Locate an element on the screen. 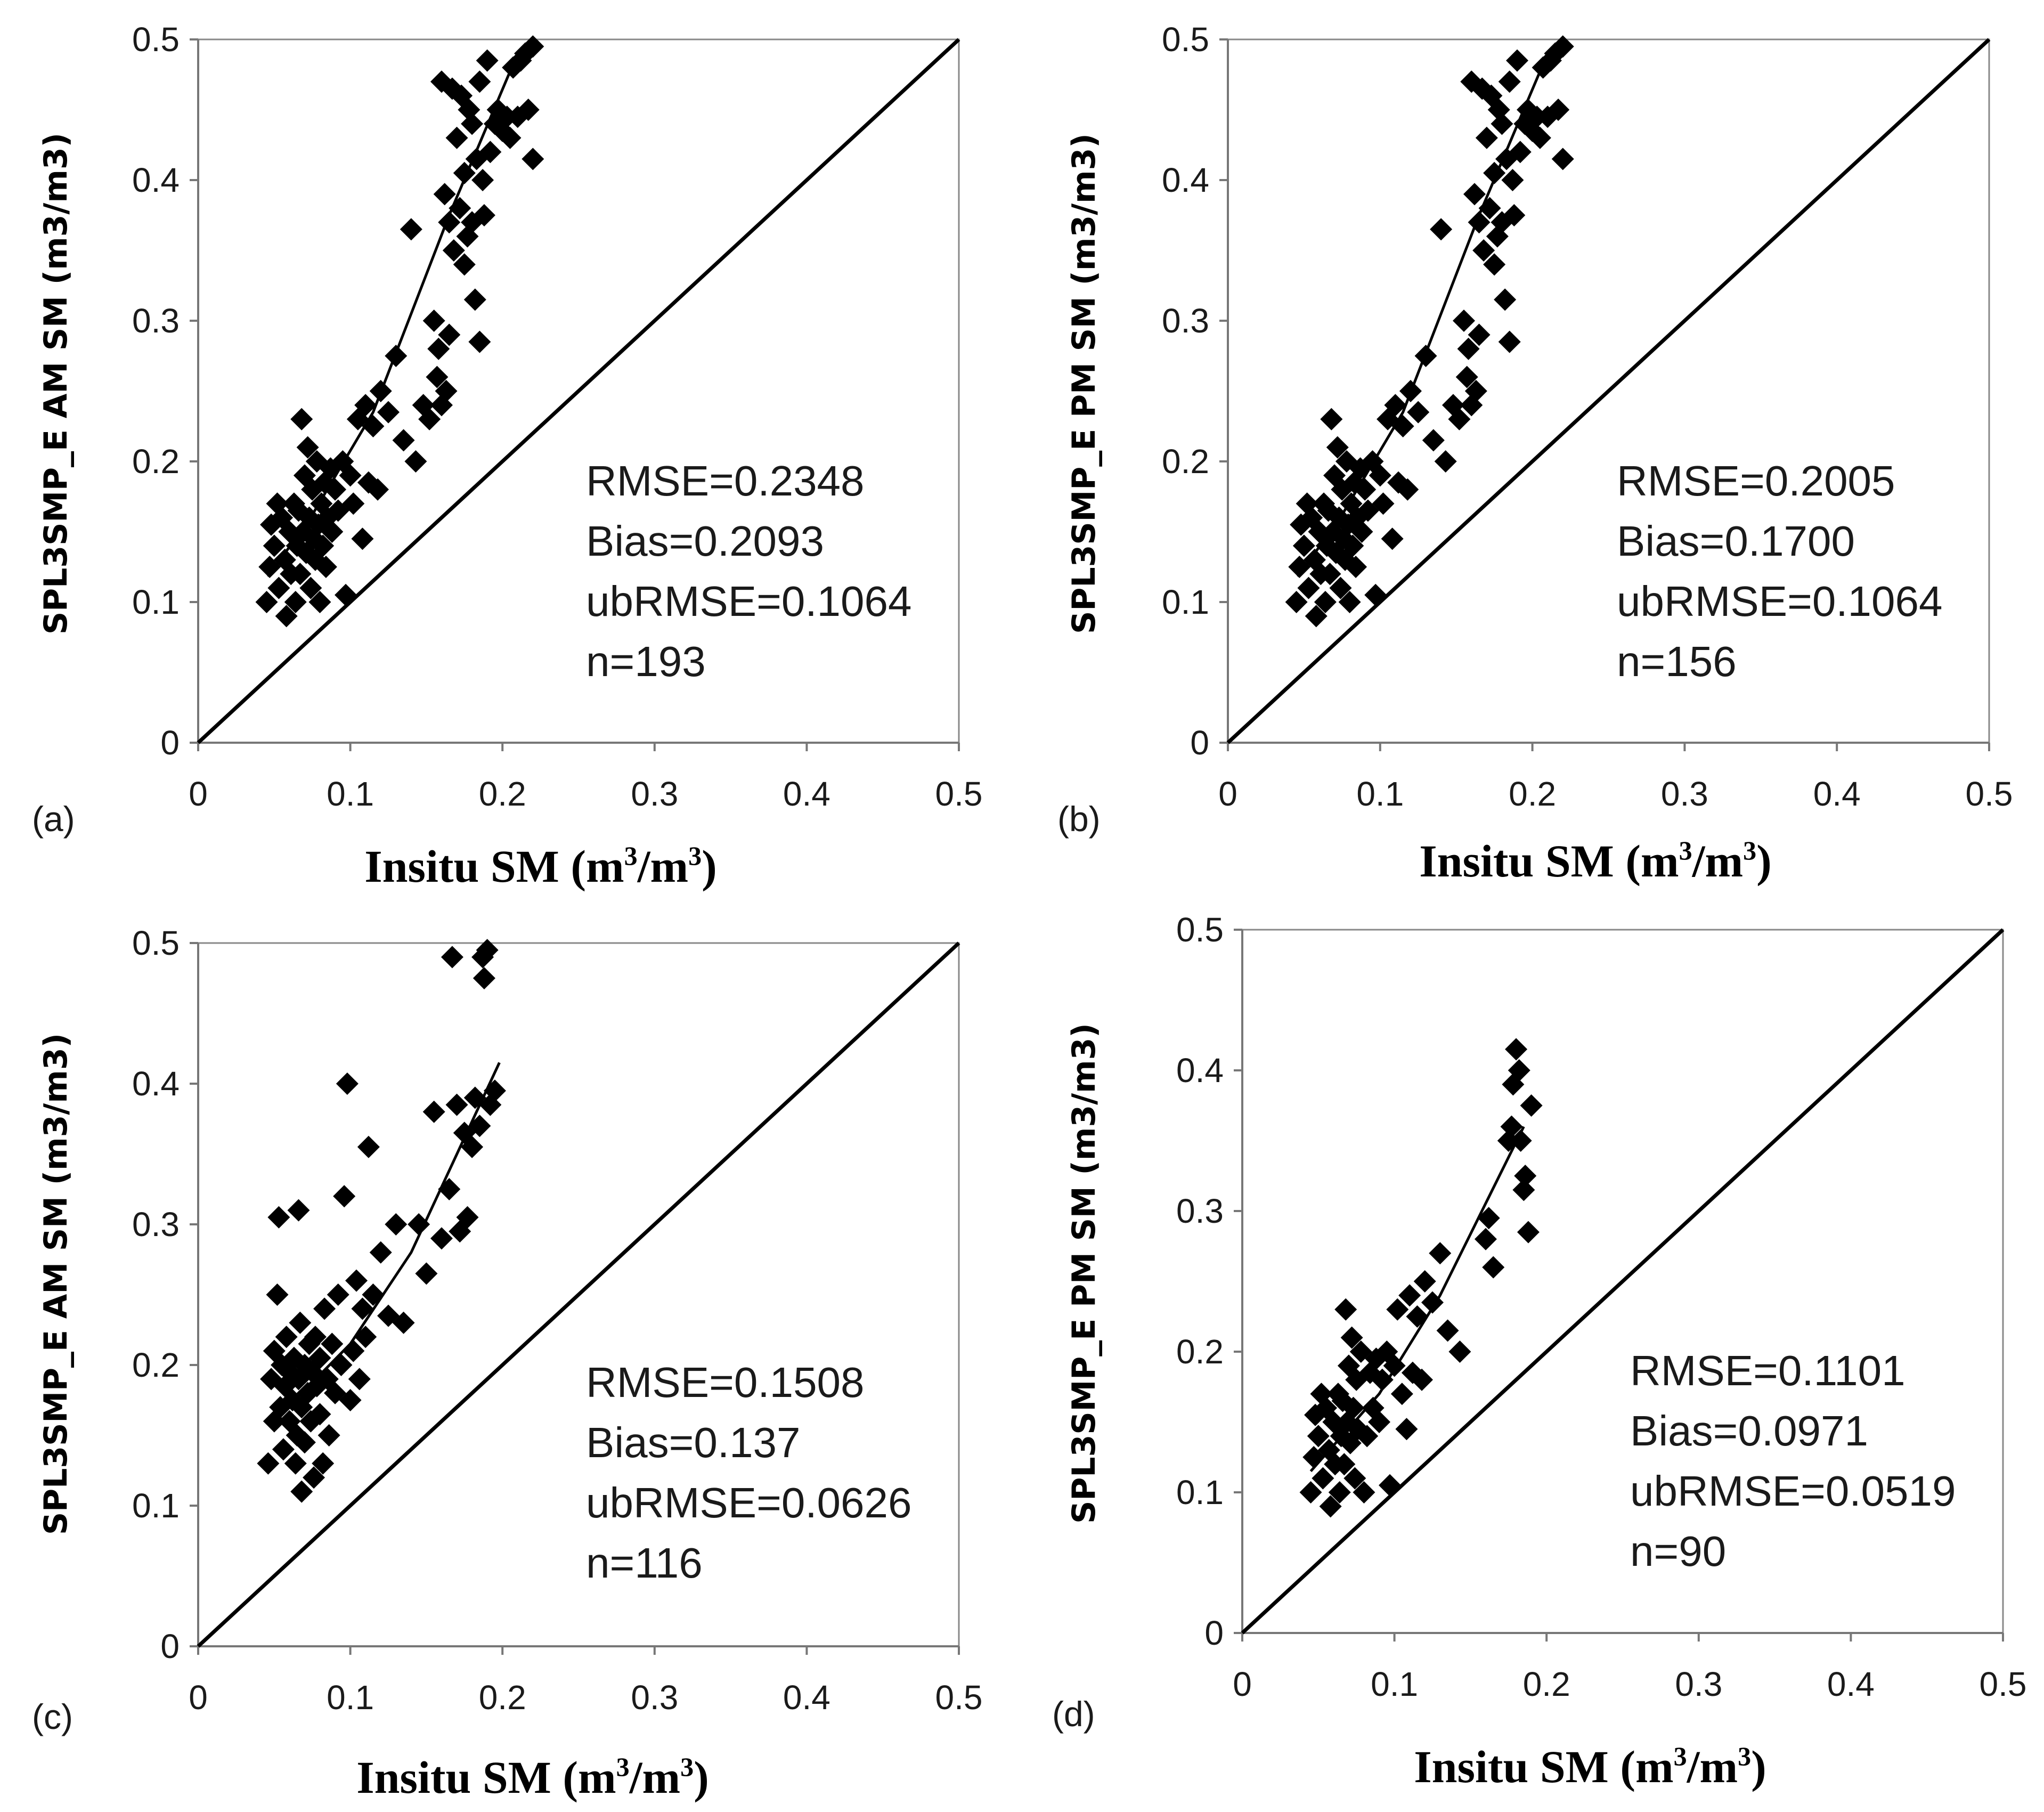  y-tick-label: 0.3 is located at coordinates (1185, 321).